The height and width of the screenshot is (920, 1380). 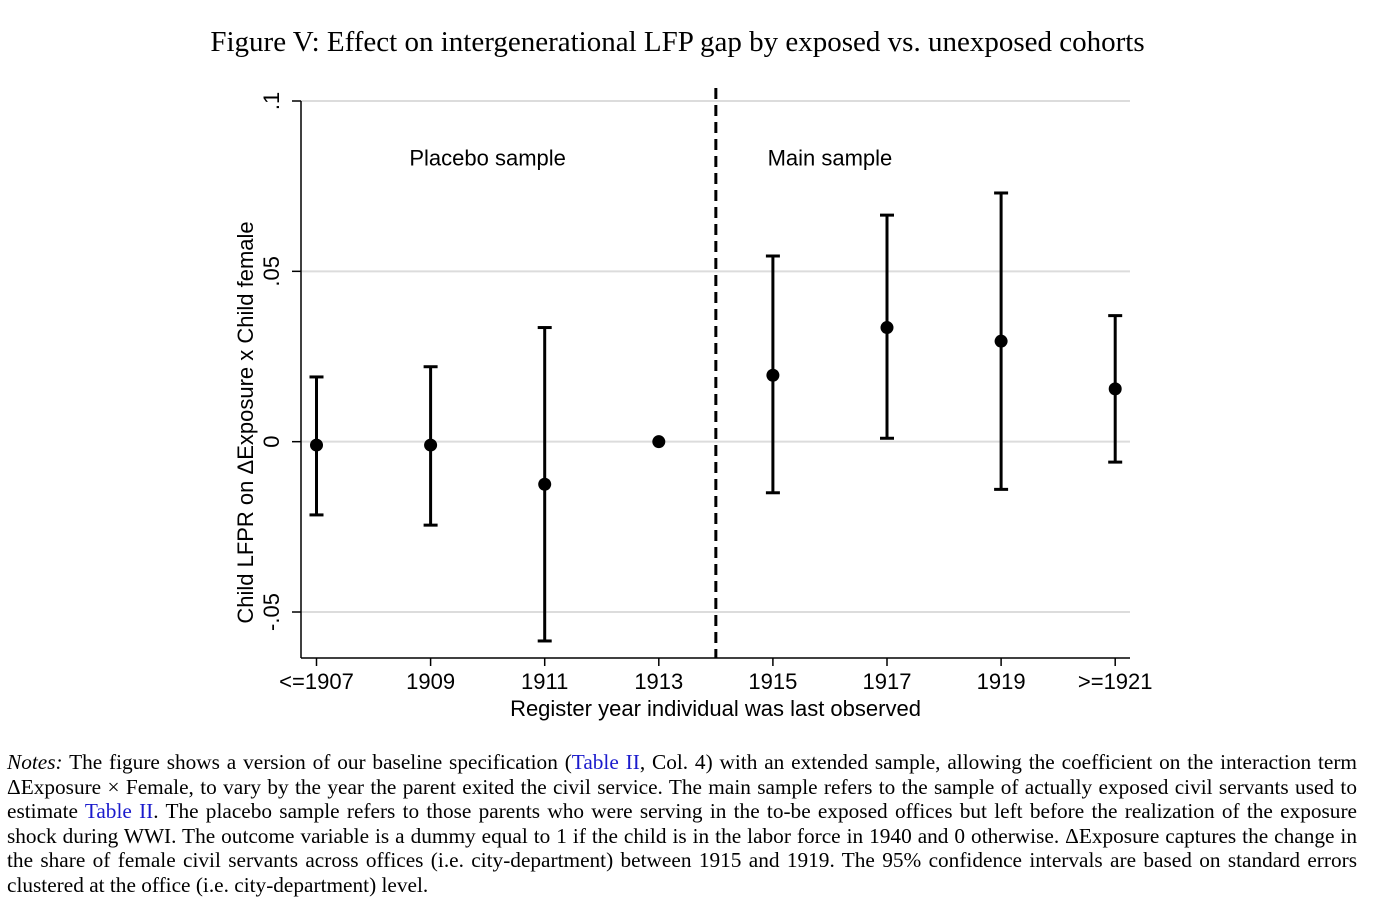 I want to click on y-tick-label: .05, so click(x=271, y=271).